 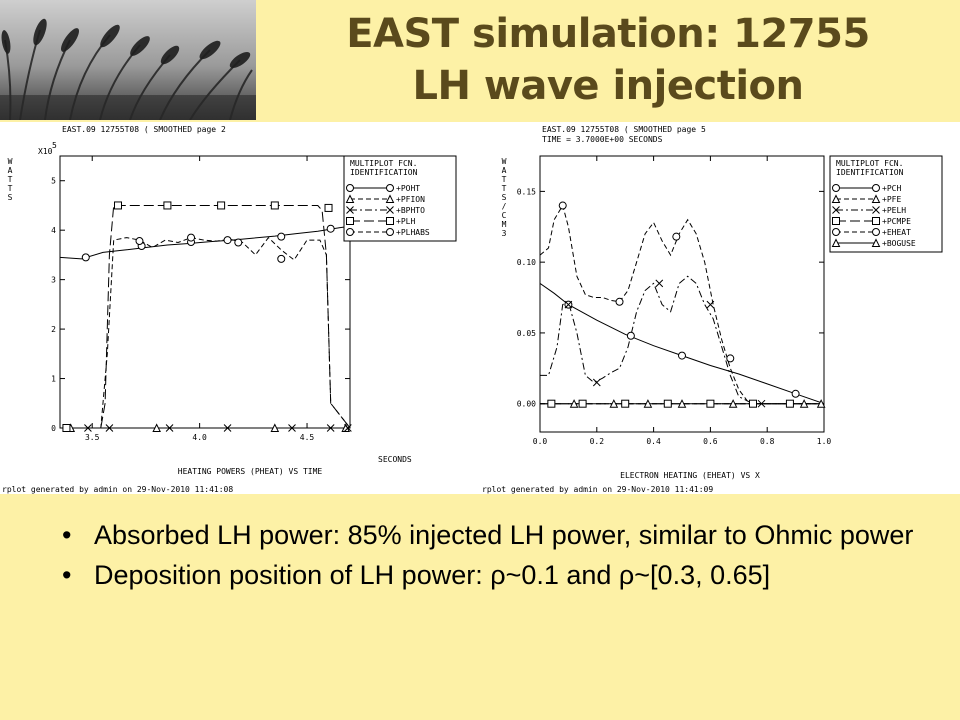 I want to click on x-tick-label: 0.8, so click(x=767, y=441).